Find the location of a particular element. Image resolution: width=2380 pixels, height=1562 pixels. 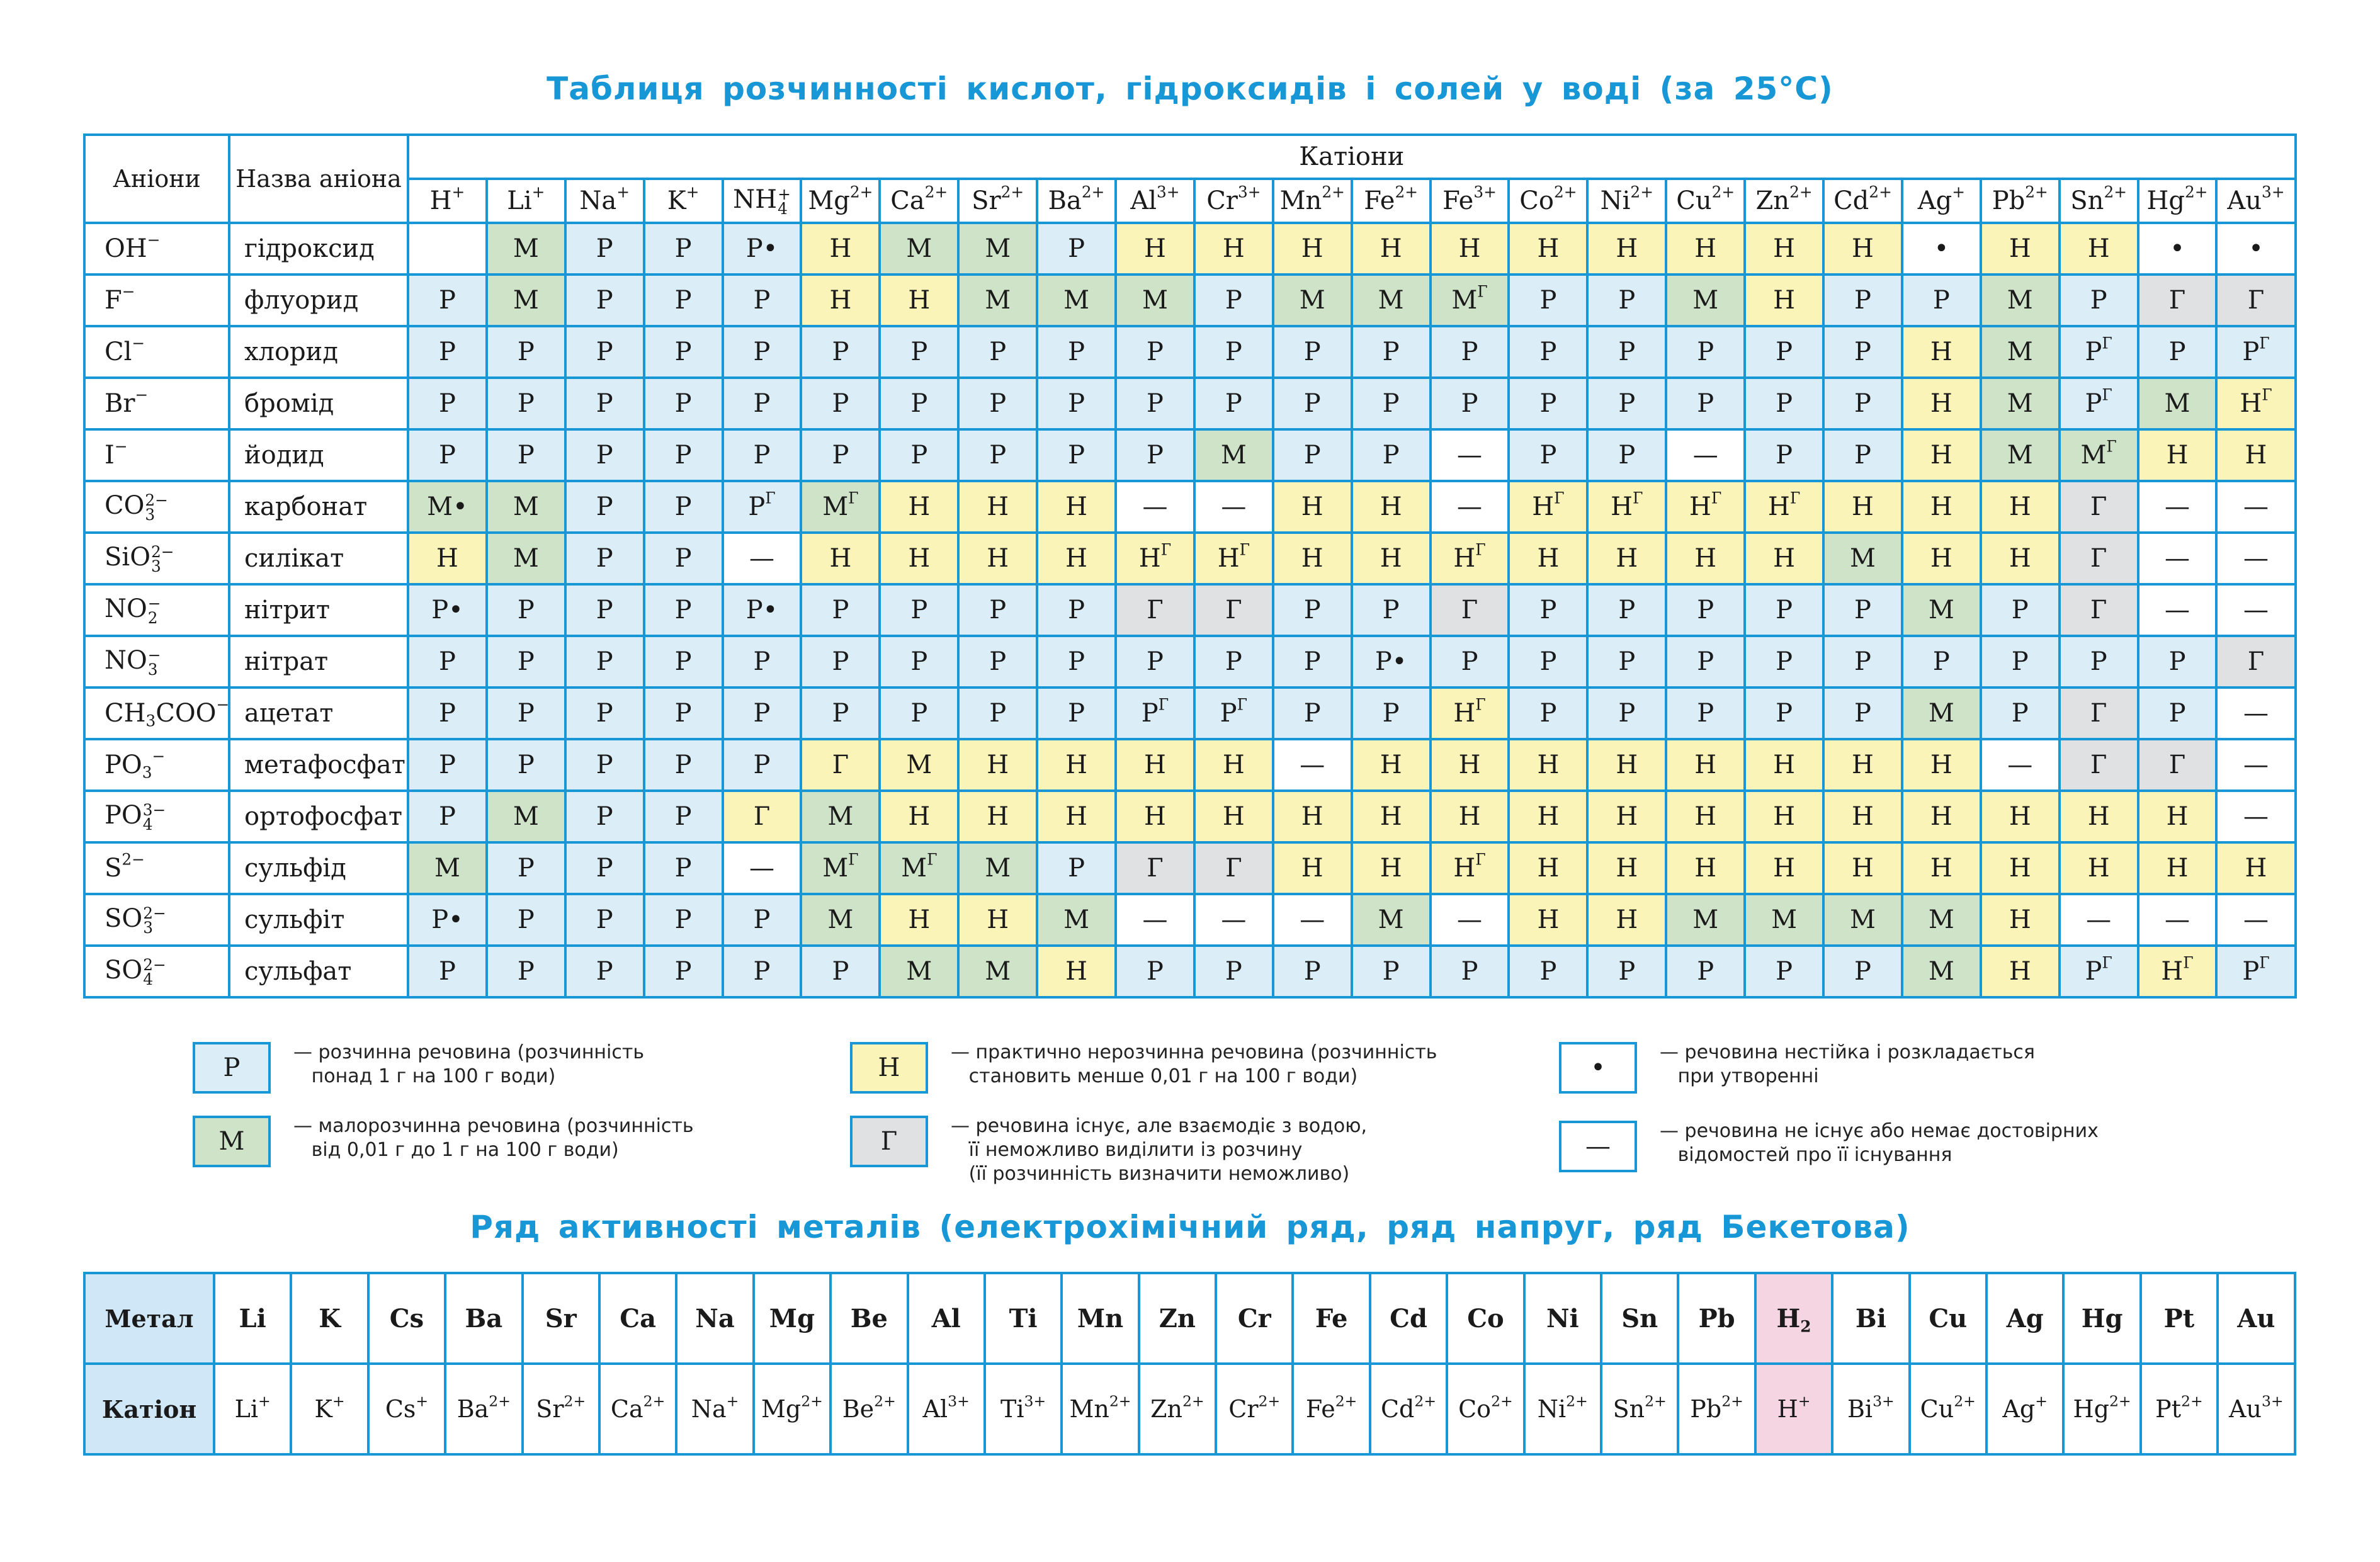

cation-symbol: Na is located at coordinates (709, 1409).